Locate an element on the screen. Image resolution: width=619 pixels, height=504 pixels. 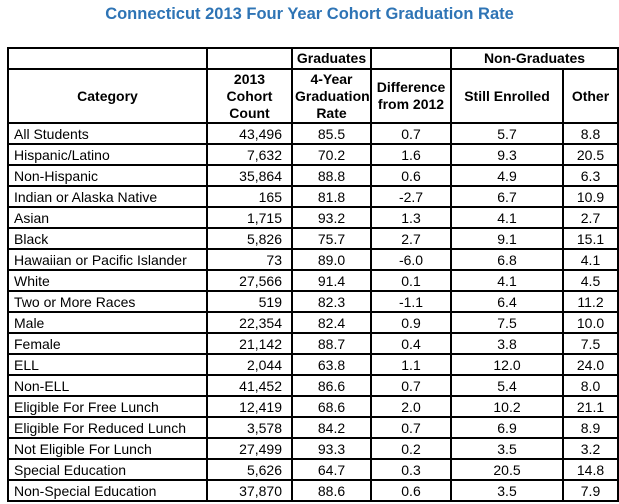
cell-still-enrolled: 10.2 is located at coordinates (507, 407).